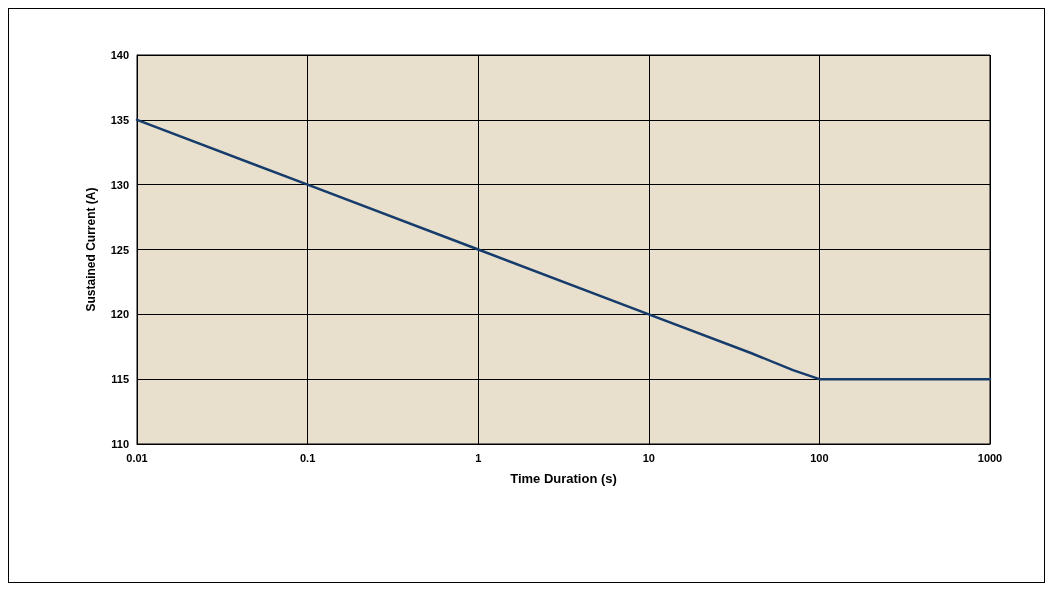 The width and height of the screenshot is (1053, 591). I want to click on x-tick-label: 1, so click(478, 457).